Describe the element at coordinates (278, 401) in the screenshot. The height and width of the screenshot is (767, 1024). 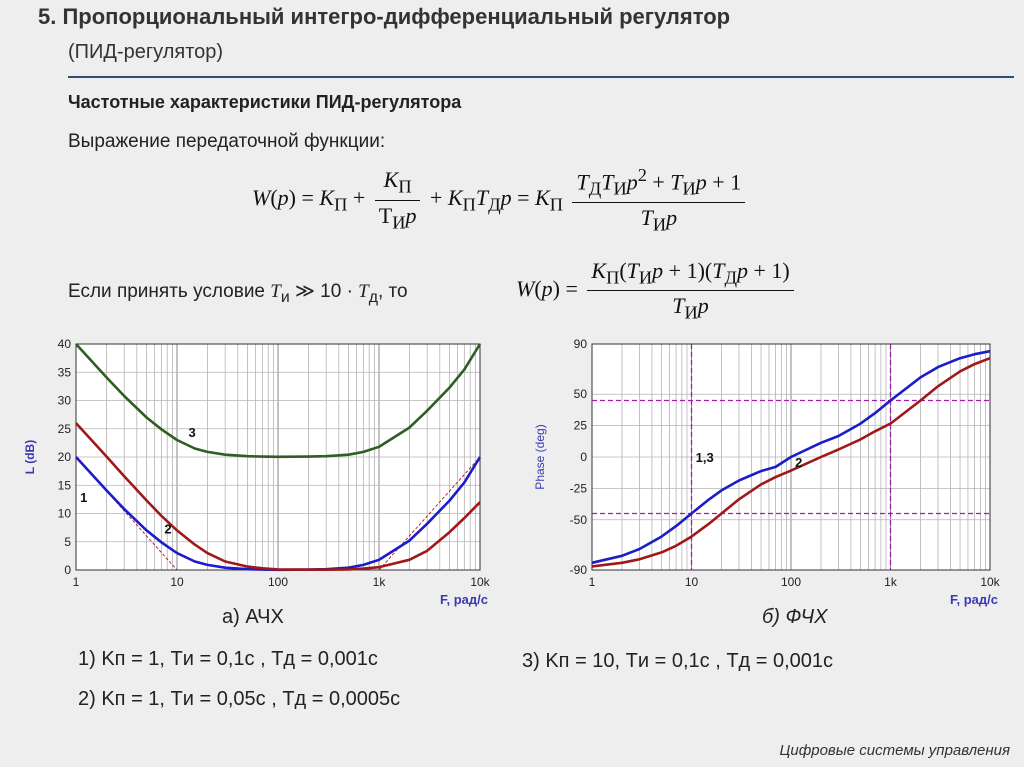
I see `series-line-green` at that location.